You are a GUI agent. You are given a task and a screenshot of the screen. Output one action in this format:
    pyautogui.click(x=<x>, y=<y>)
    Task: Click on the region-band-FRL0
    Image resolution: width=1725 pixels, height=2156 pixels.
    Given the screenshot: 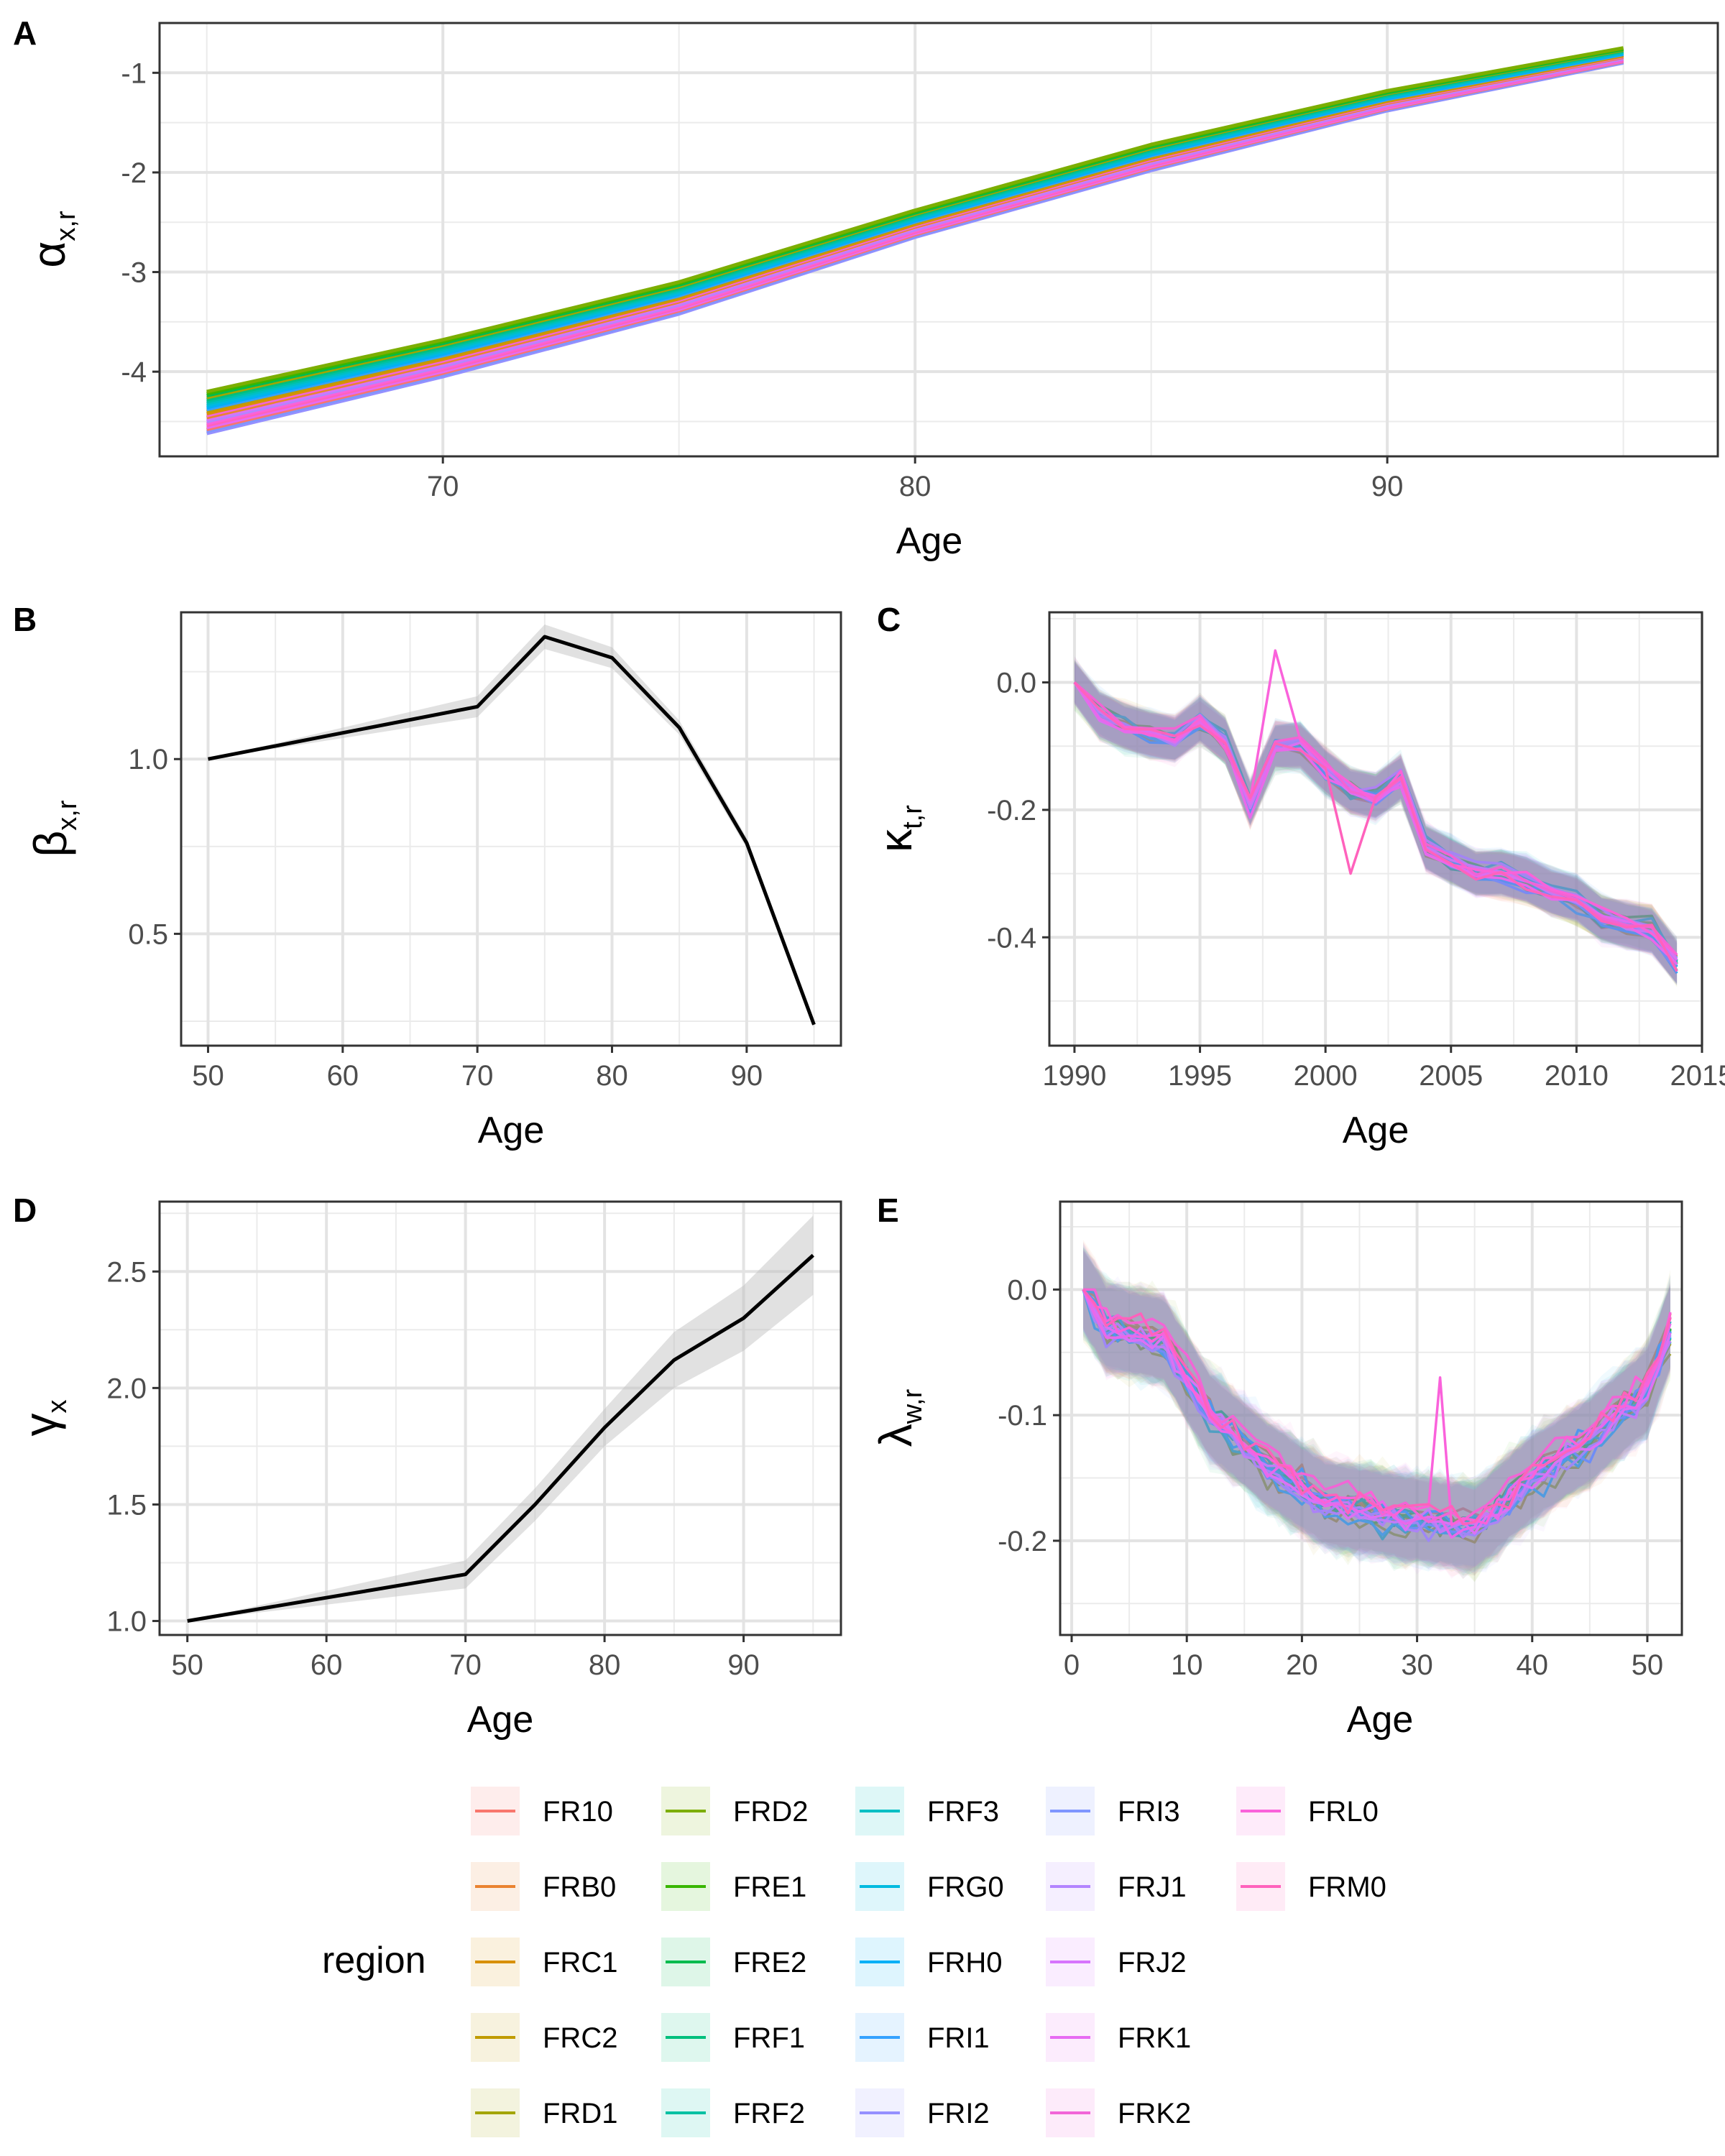 What is the action you would take?
    pyautogui.click(x=1376, y=1411)
    